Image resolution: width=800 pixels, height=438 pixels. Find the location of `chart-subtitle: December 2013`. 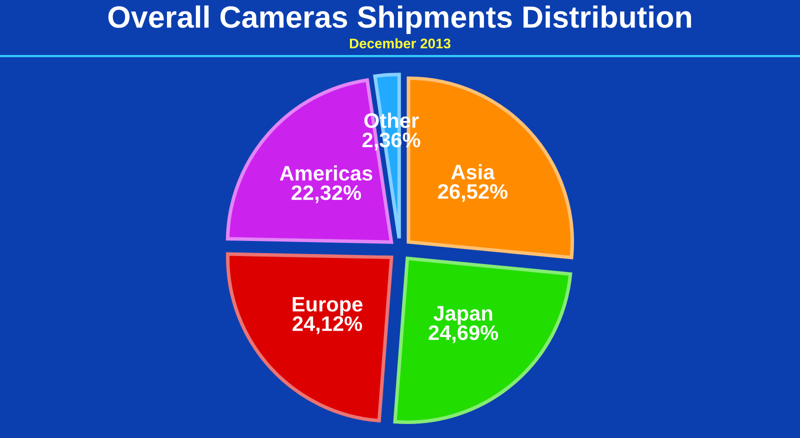

chart-subtitle: December 2013 is located at coordinates (400, 43).